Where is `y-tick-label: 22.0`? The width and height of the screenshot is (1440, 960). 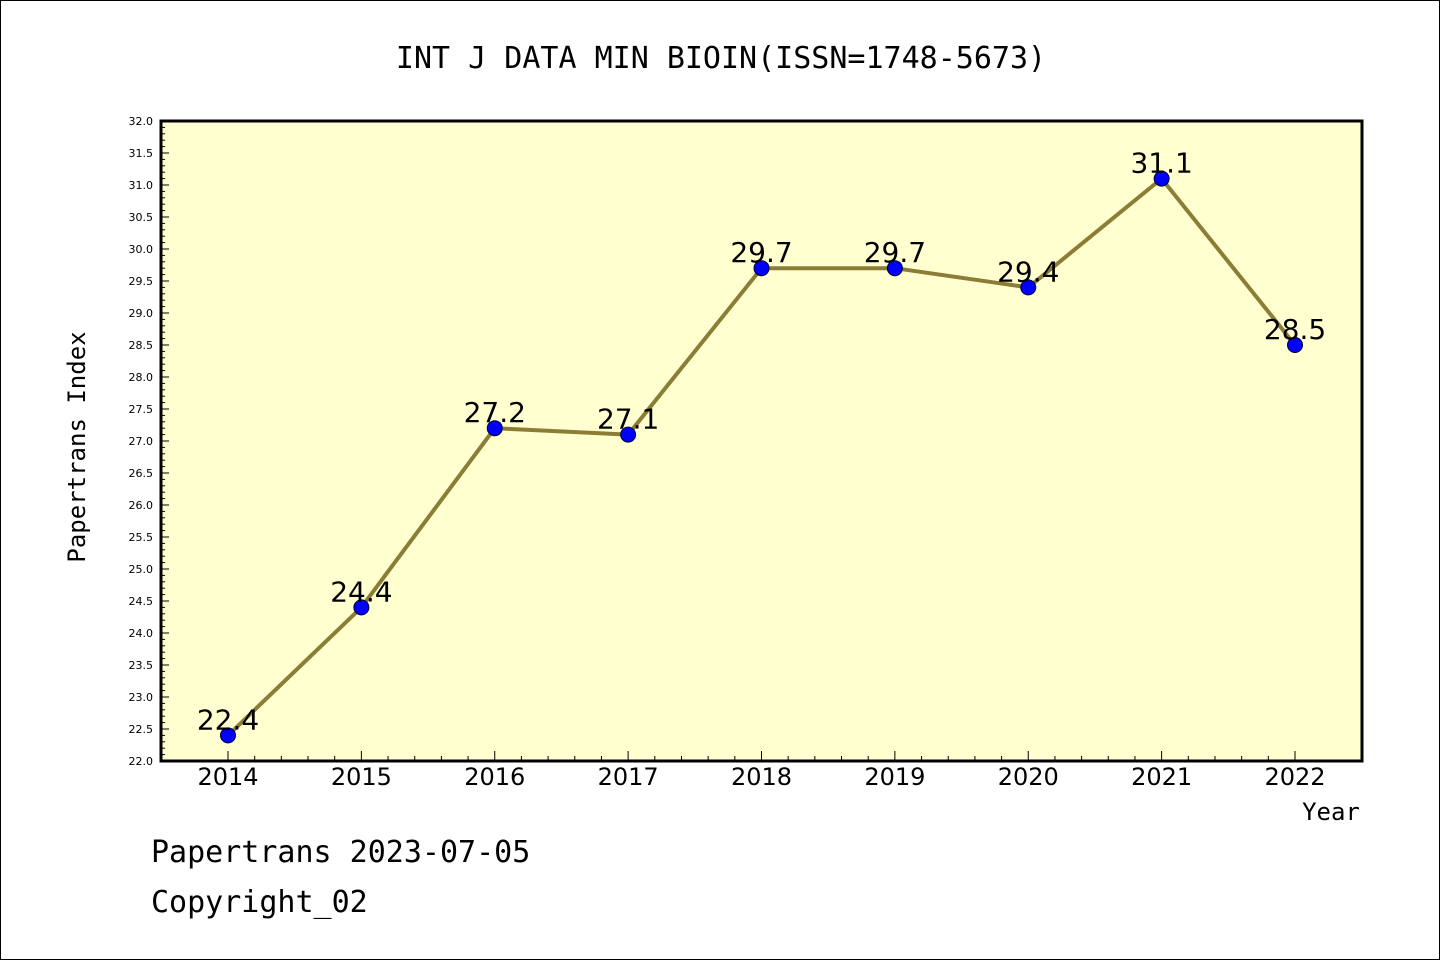 y-tick-label: 22.0 is located at coordinates (141, 761).